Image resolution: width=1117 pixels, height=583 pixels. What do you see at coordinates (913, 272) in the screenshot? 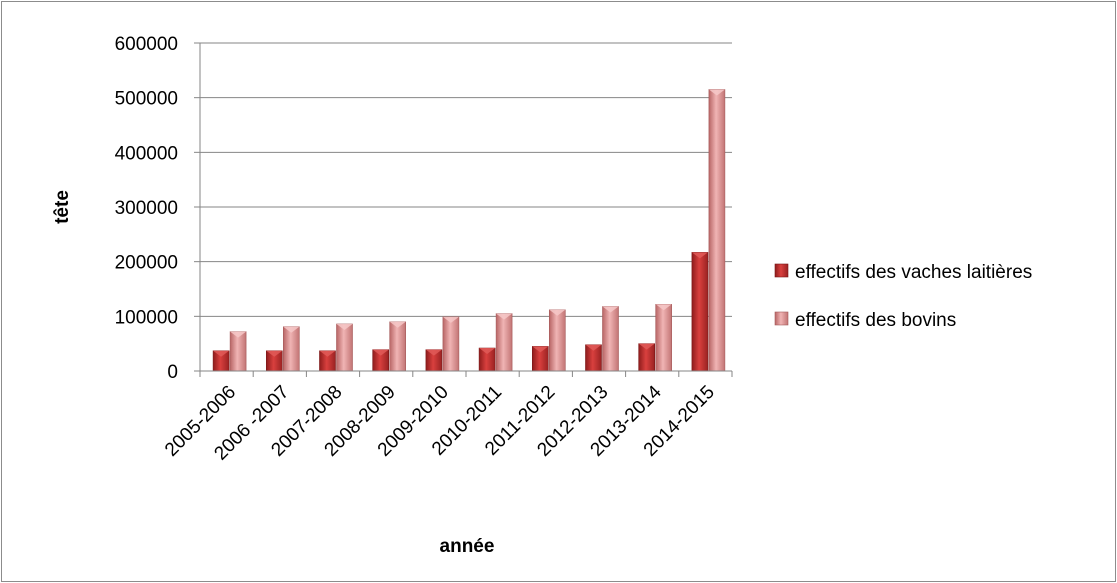
I see `legend-label: effectifs des vaches laitières` at bounding box center [913, 272].